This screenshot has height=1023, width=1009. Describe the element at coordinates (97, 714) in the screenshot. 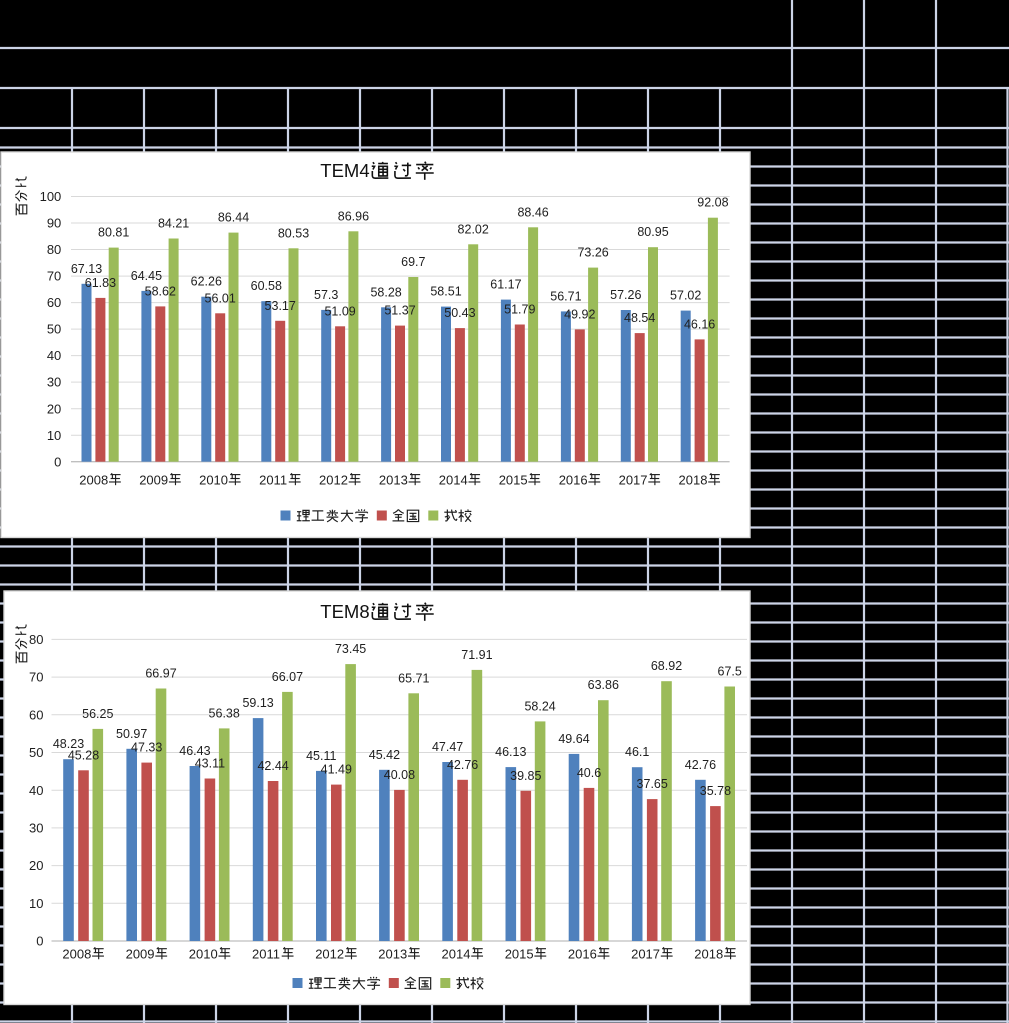

I see `svg-text: 56.25` at that location.